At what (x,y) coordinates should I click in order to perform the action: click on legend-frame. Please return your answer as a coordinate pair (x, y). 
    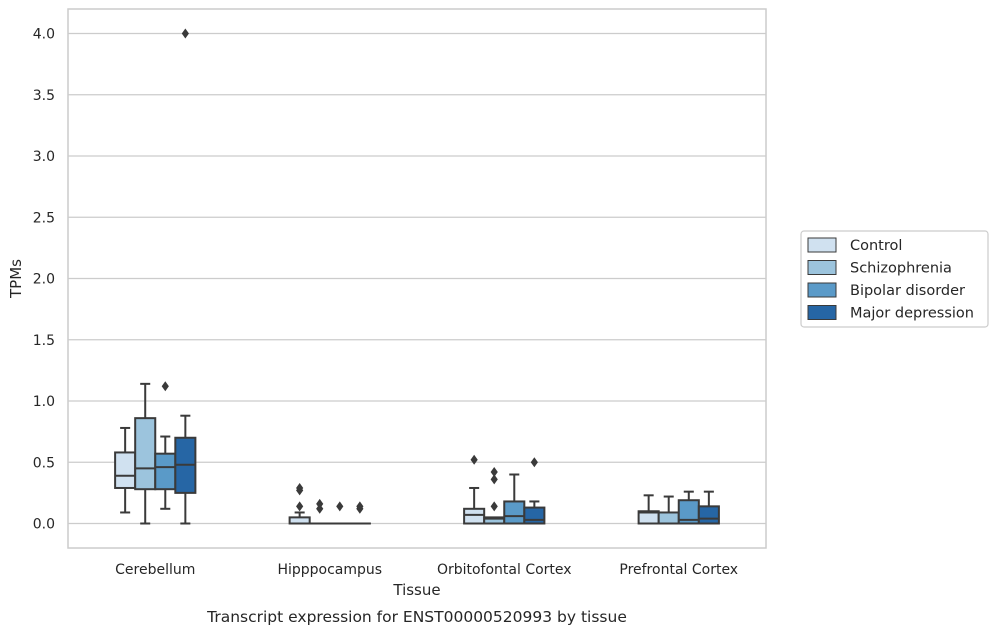
    Looking at the image, I should click on (894, 279).